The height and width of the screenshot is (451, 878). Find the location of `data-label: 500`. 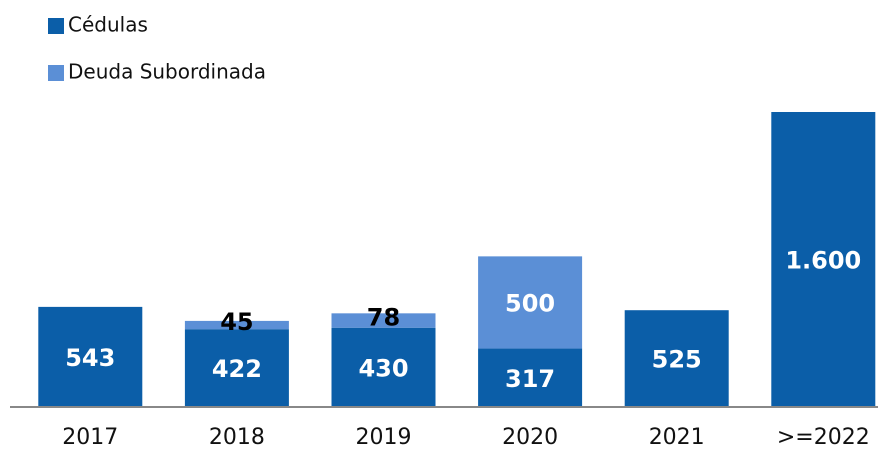

data-label: 500 is located at coordinates (530, 303).